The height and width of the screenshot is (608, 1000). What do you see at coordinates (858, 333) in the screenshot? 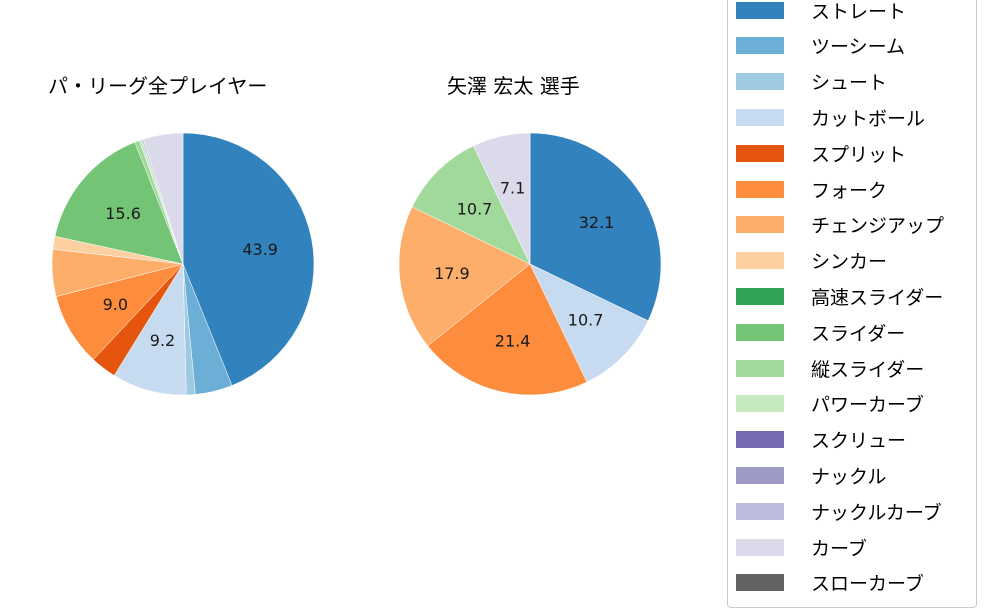
I see `legend-label: スライダー` at bounding box center [858, 333].